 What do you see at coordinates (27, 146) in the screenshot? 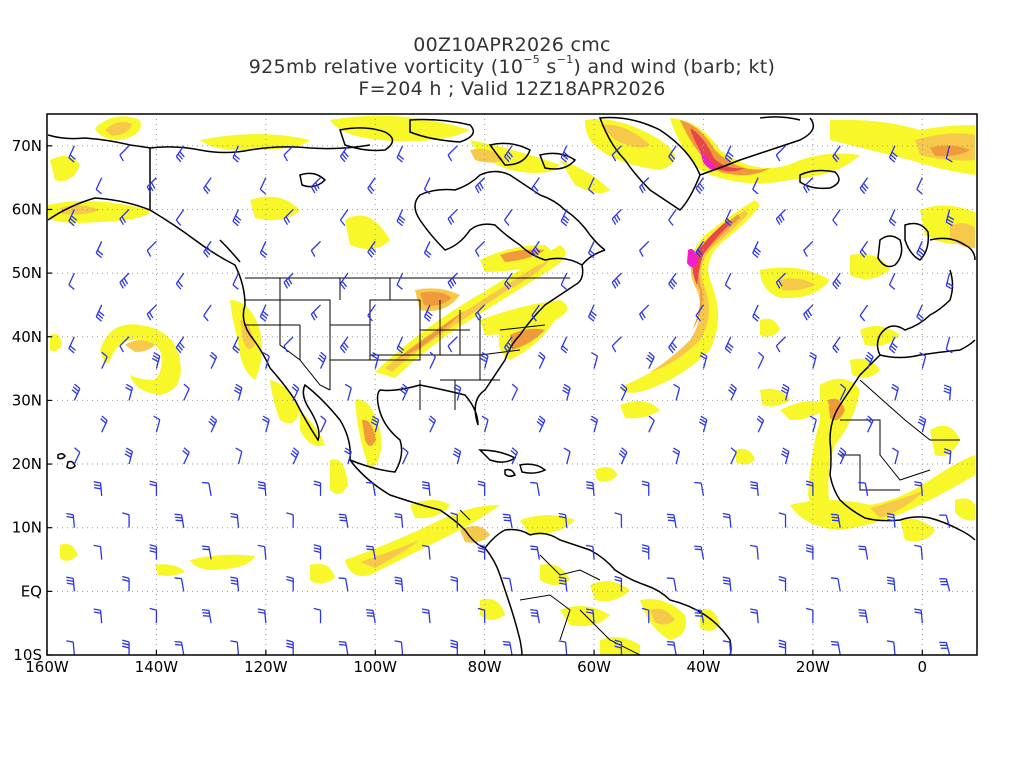
I see `y-axis-label: 70N` at bounding box center [27, 146].